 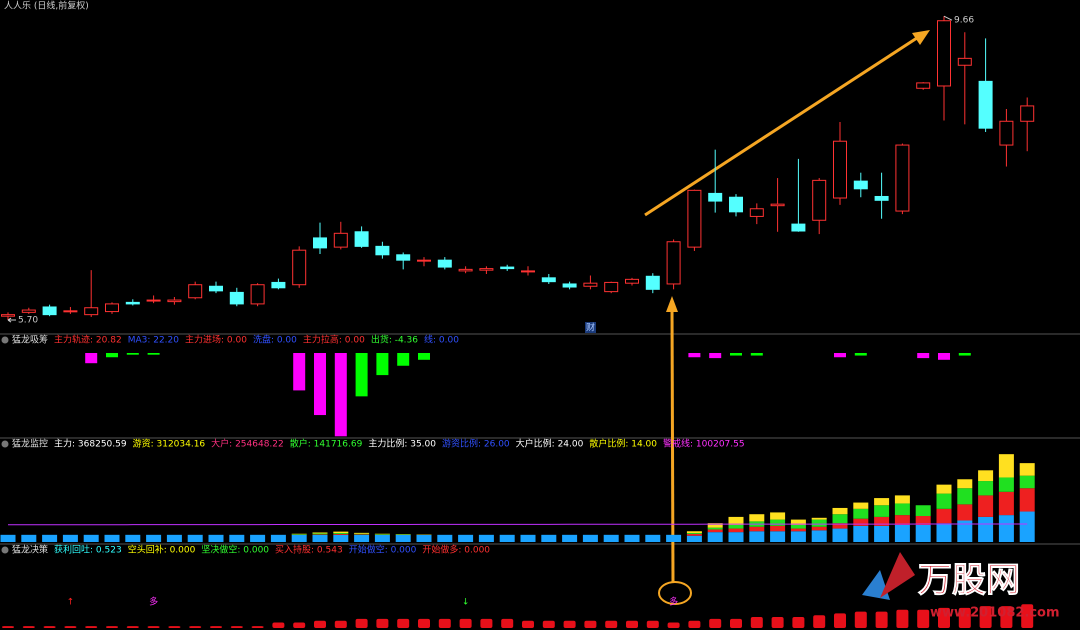 I want to click on legend-item: 大户比例: 24.00, so click(x=550, y=444).